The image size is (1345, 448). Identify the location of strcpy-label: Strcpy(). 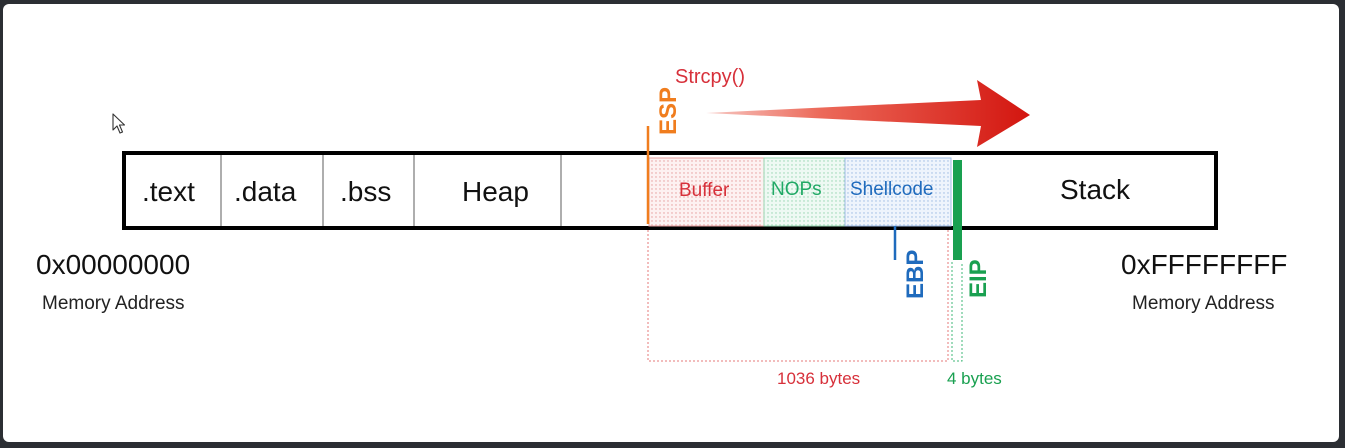
(710, 77).